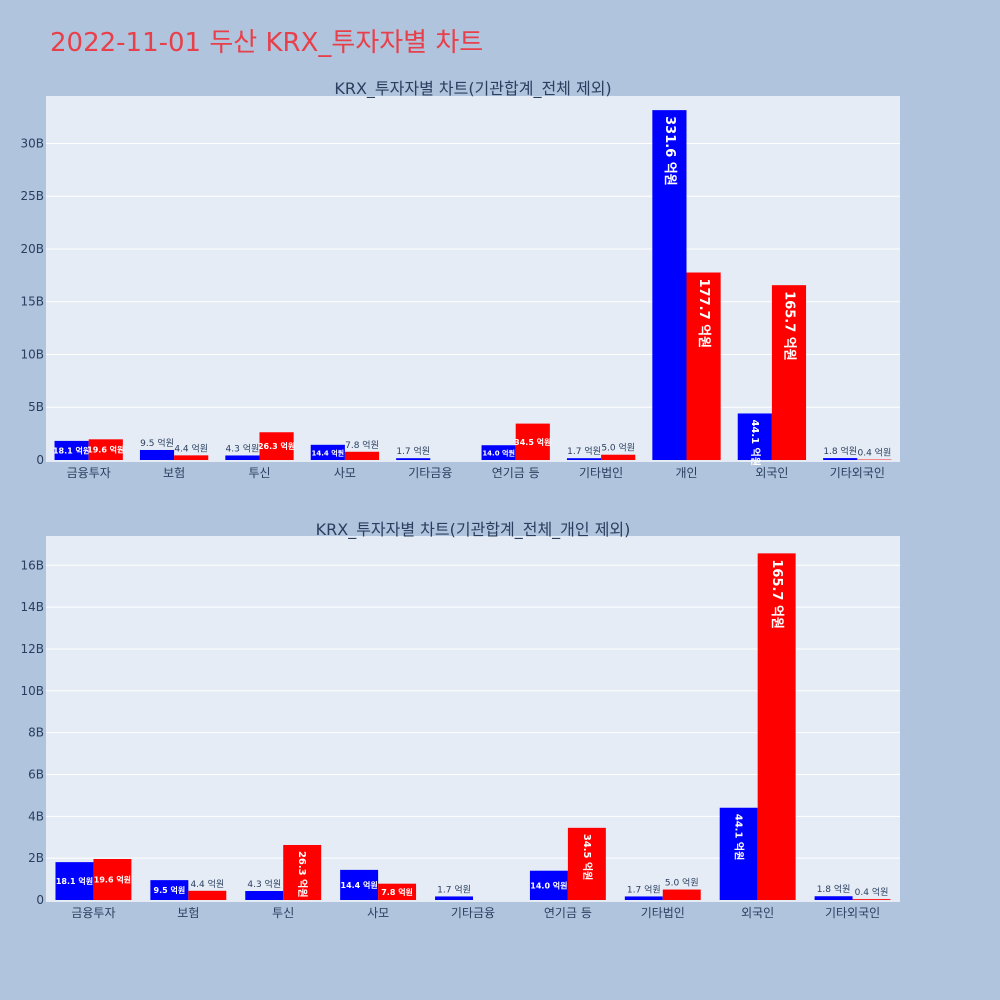  Describe the element at coordinates (36, 774) in the screenshot. I see `y-tick-label: 6B` at that location.